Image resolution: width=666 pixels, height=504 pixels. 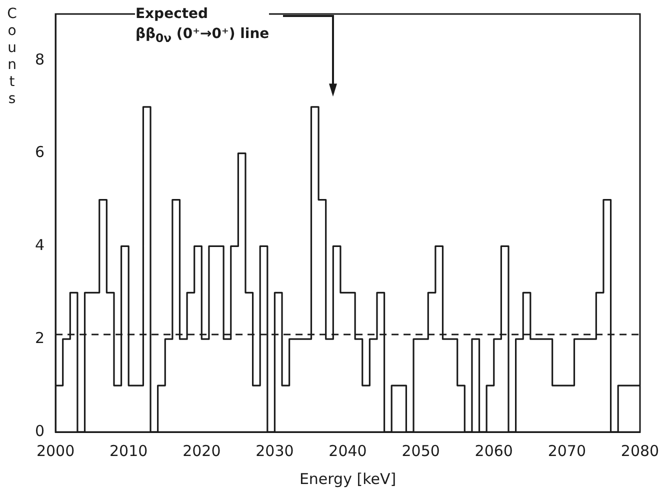 What do you see at coordinates (39, 59) in the screenshot?
I see `y-tick-label: 8` at bounding box center [39, 59].